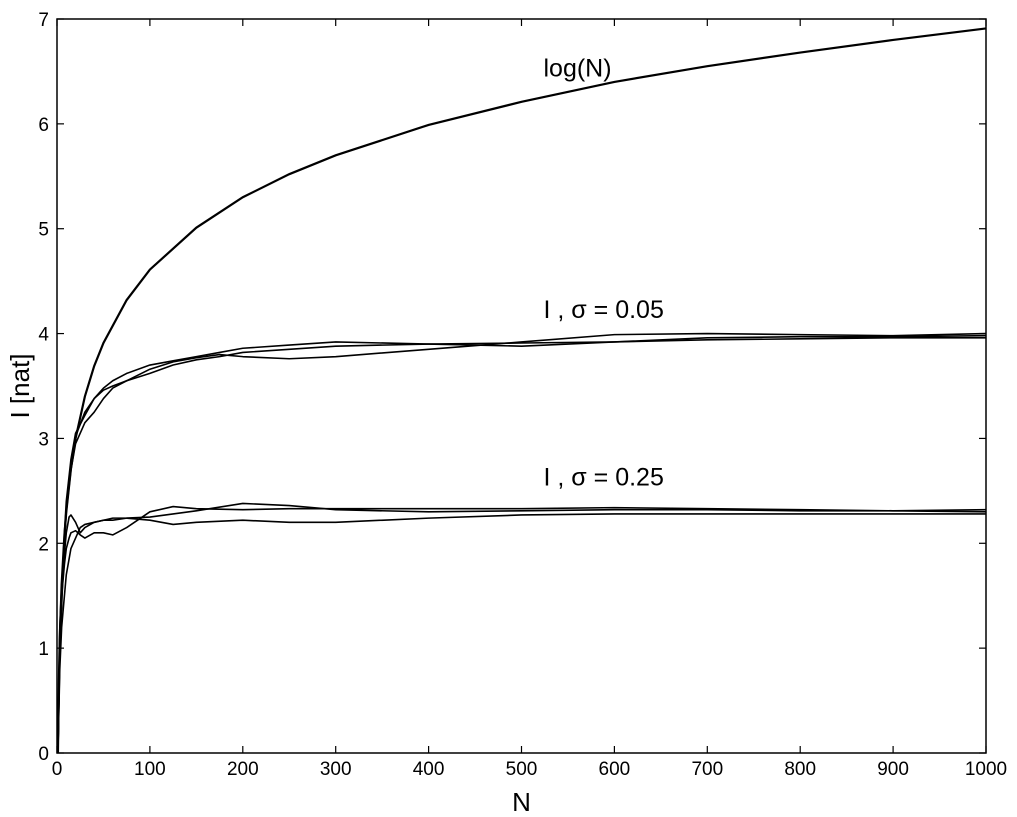 This screenshot has width=1017, height=817. What do you see at coordinates (522, 769) in the screenshot?
I see `x-tick-label: 500` at bounding box center [522, 769].